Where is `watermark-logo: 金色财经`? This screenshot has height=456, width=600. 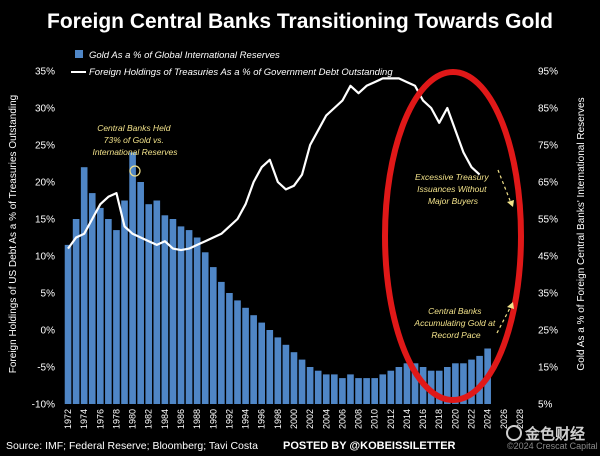
watermark-logo: 金色财经 is located at coordinates (545, 434).